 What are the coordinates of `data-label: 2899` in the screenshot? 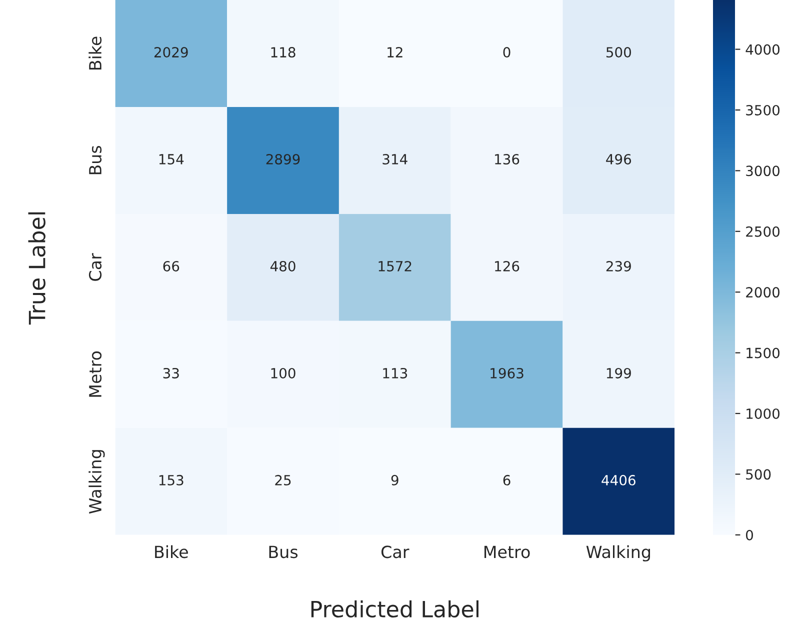 It's located at (283, 159).